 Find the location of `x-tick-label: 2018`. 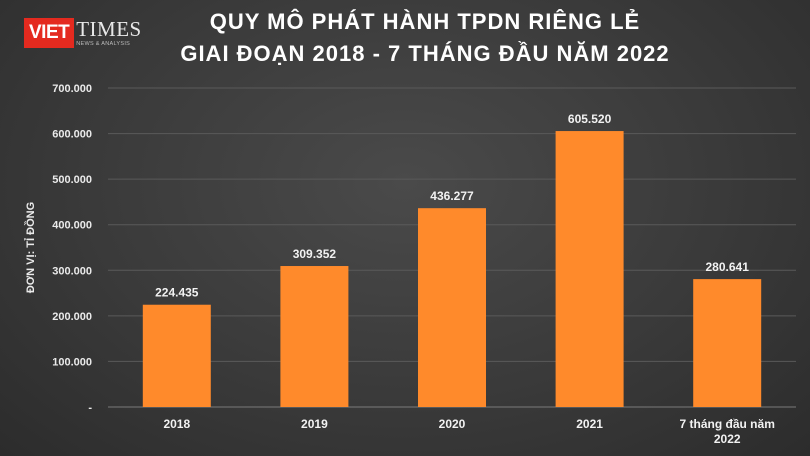

x-tick-label: 2018 is located at coordinates (176, 424).